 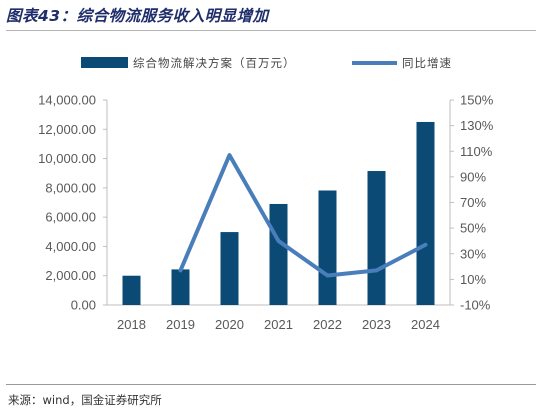 What do you see at coordinates (104, 62) in the screenshot?
I see `legend-bar-swatch` at bounding box center [104, 62].